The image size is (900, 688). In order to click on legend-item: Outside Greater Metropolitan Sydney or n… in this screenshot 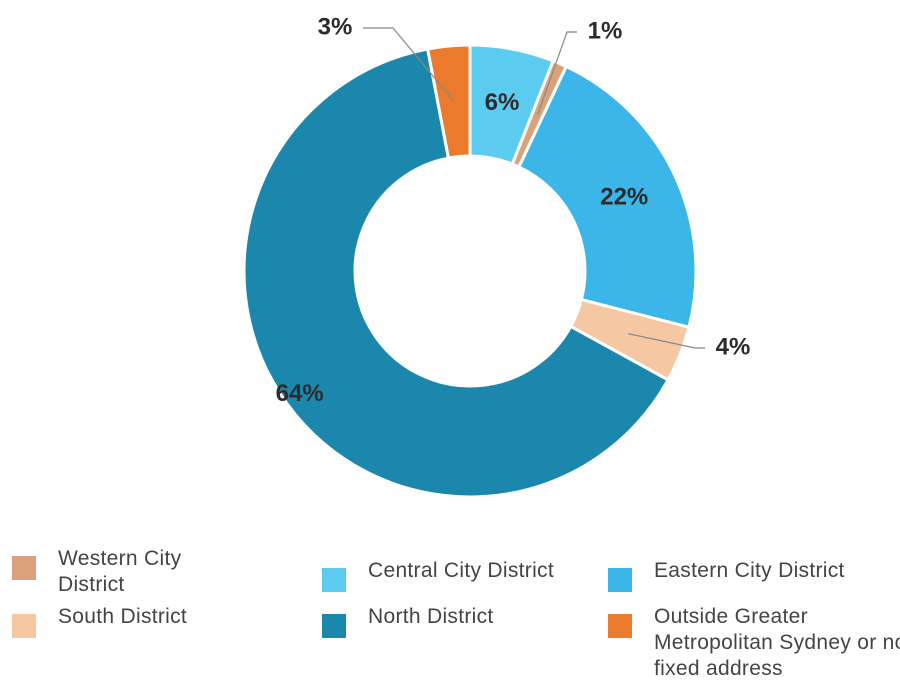, I will do `click(754, 643)`.